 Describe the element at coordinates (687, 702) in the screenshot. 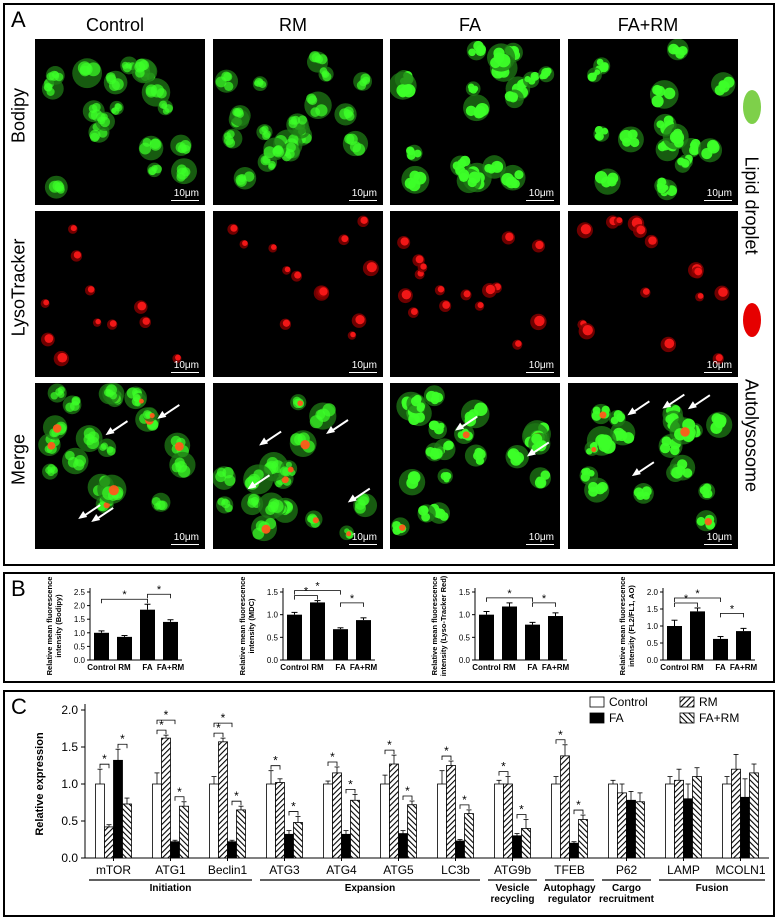

I see `chart-c-legend-swatch` at that location.